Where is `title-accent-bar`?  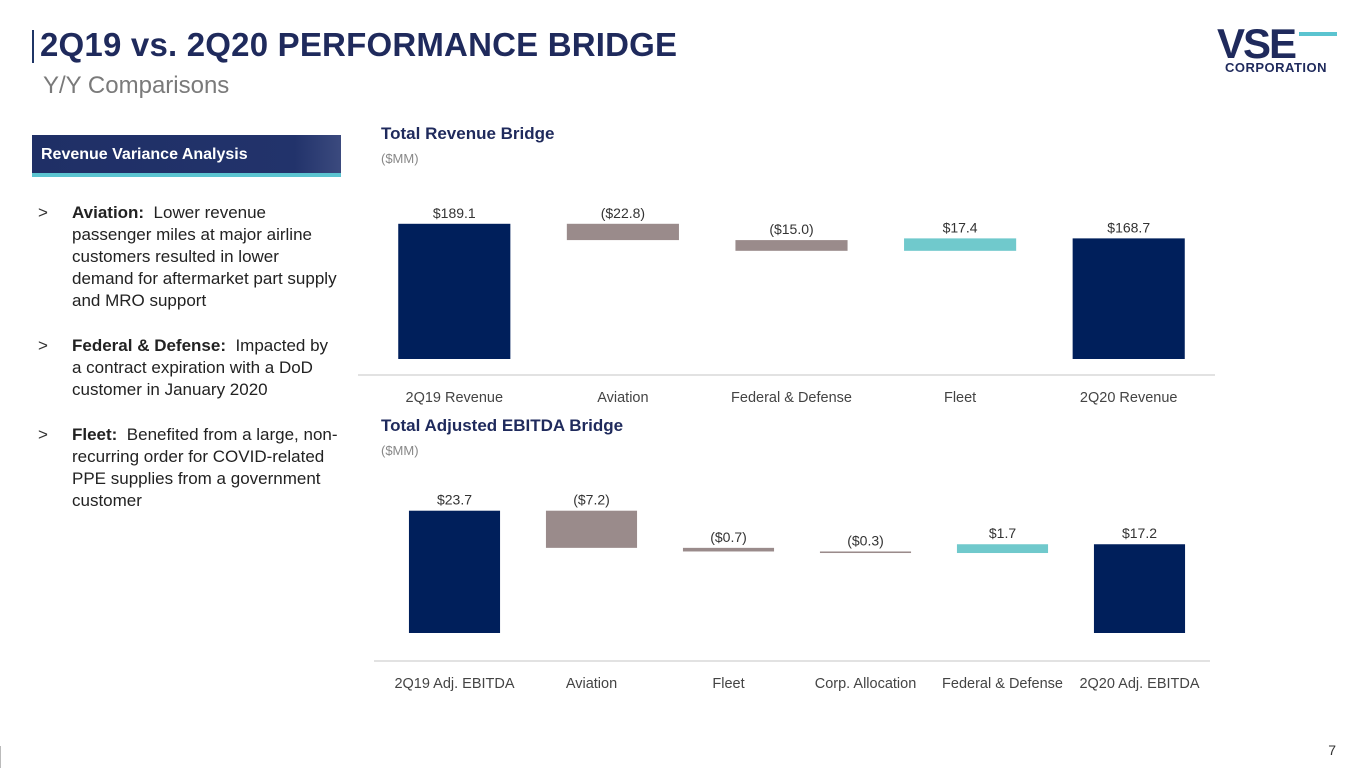
title-accent-bar is located at coordinates (33, 46).